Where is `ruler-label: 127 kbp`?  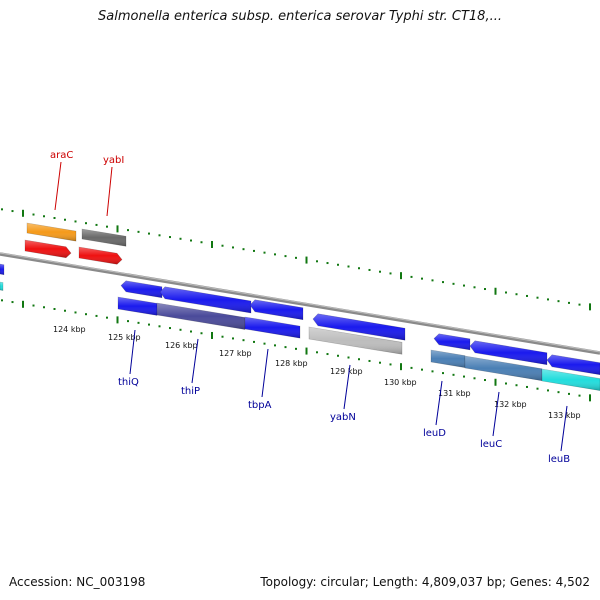 ruler-label: 127 kbp is located at coordinates (235, 353).